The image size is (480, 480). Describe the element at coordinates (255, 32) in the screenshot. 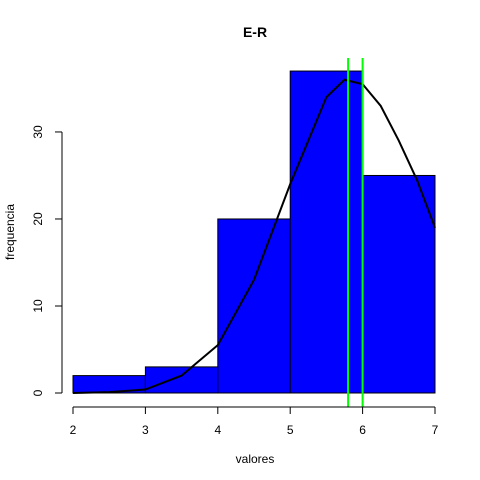

I see `chart-title: E-R` at that location.